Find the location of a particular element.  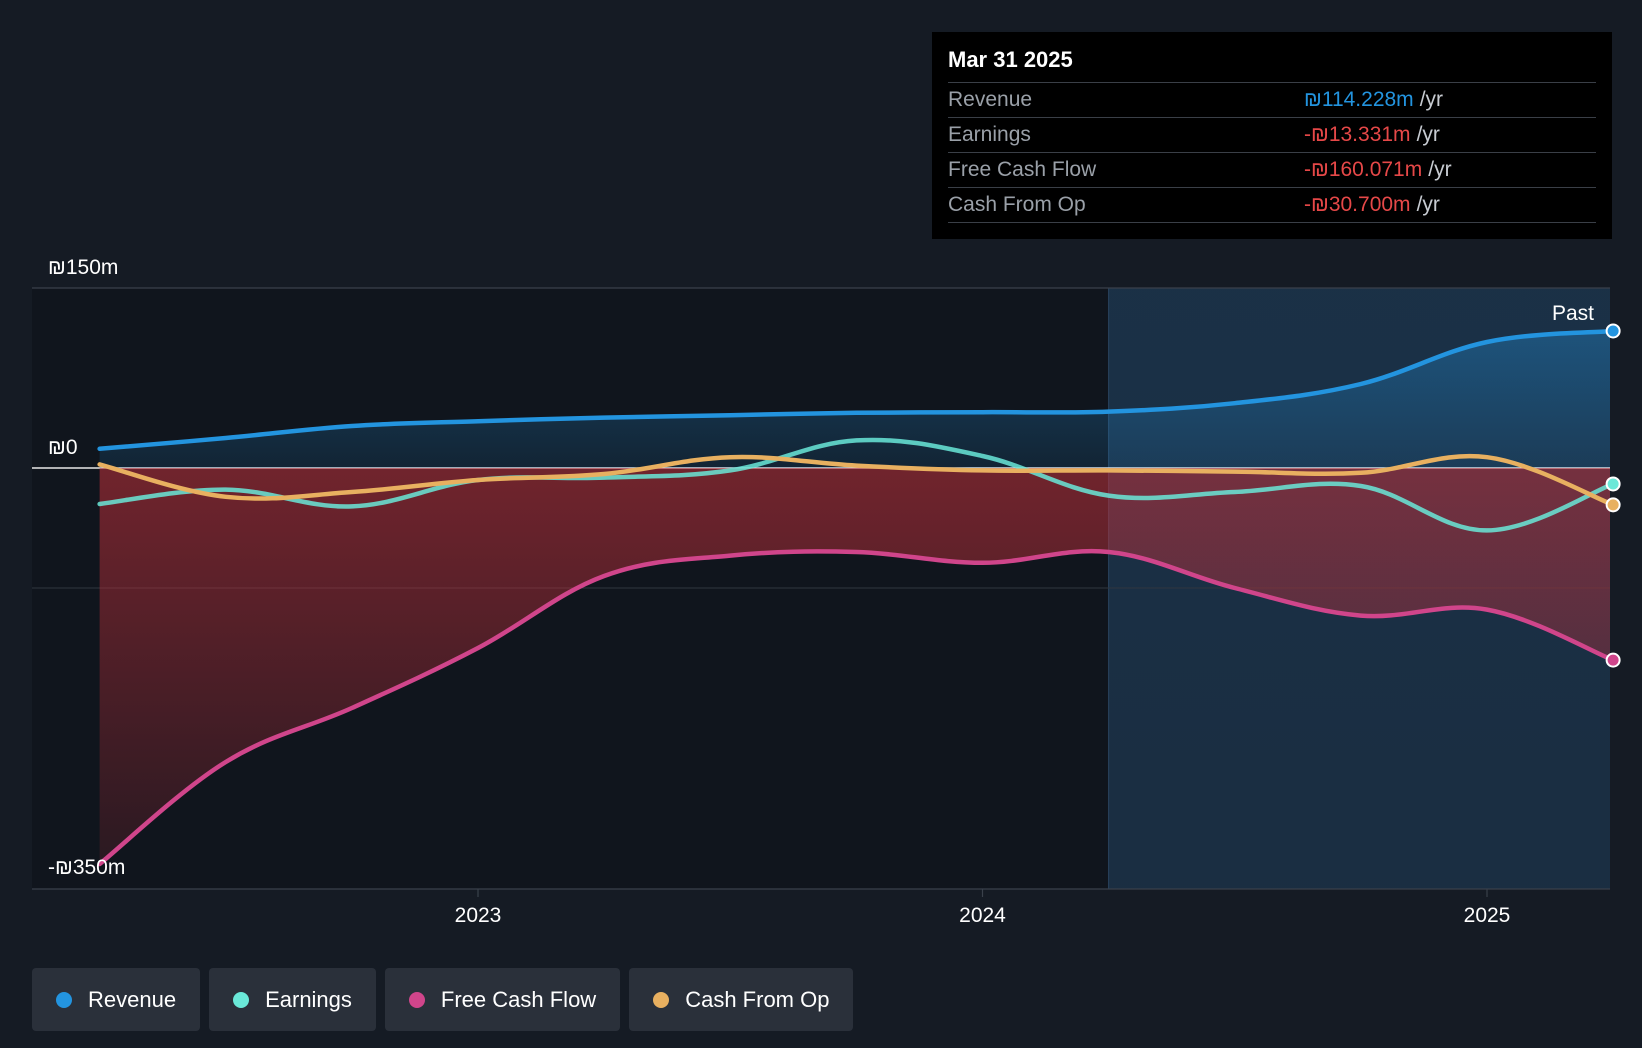

tooltip-value-wrap: -₪30.700m/yr is located at coordinates (1372, 205).